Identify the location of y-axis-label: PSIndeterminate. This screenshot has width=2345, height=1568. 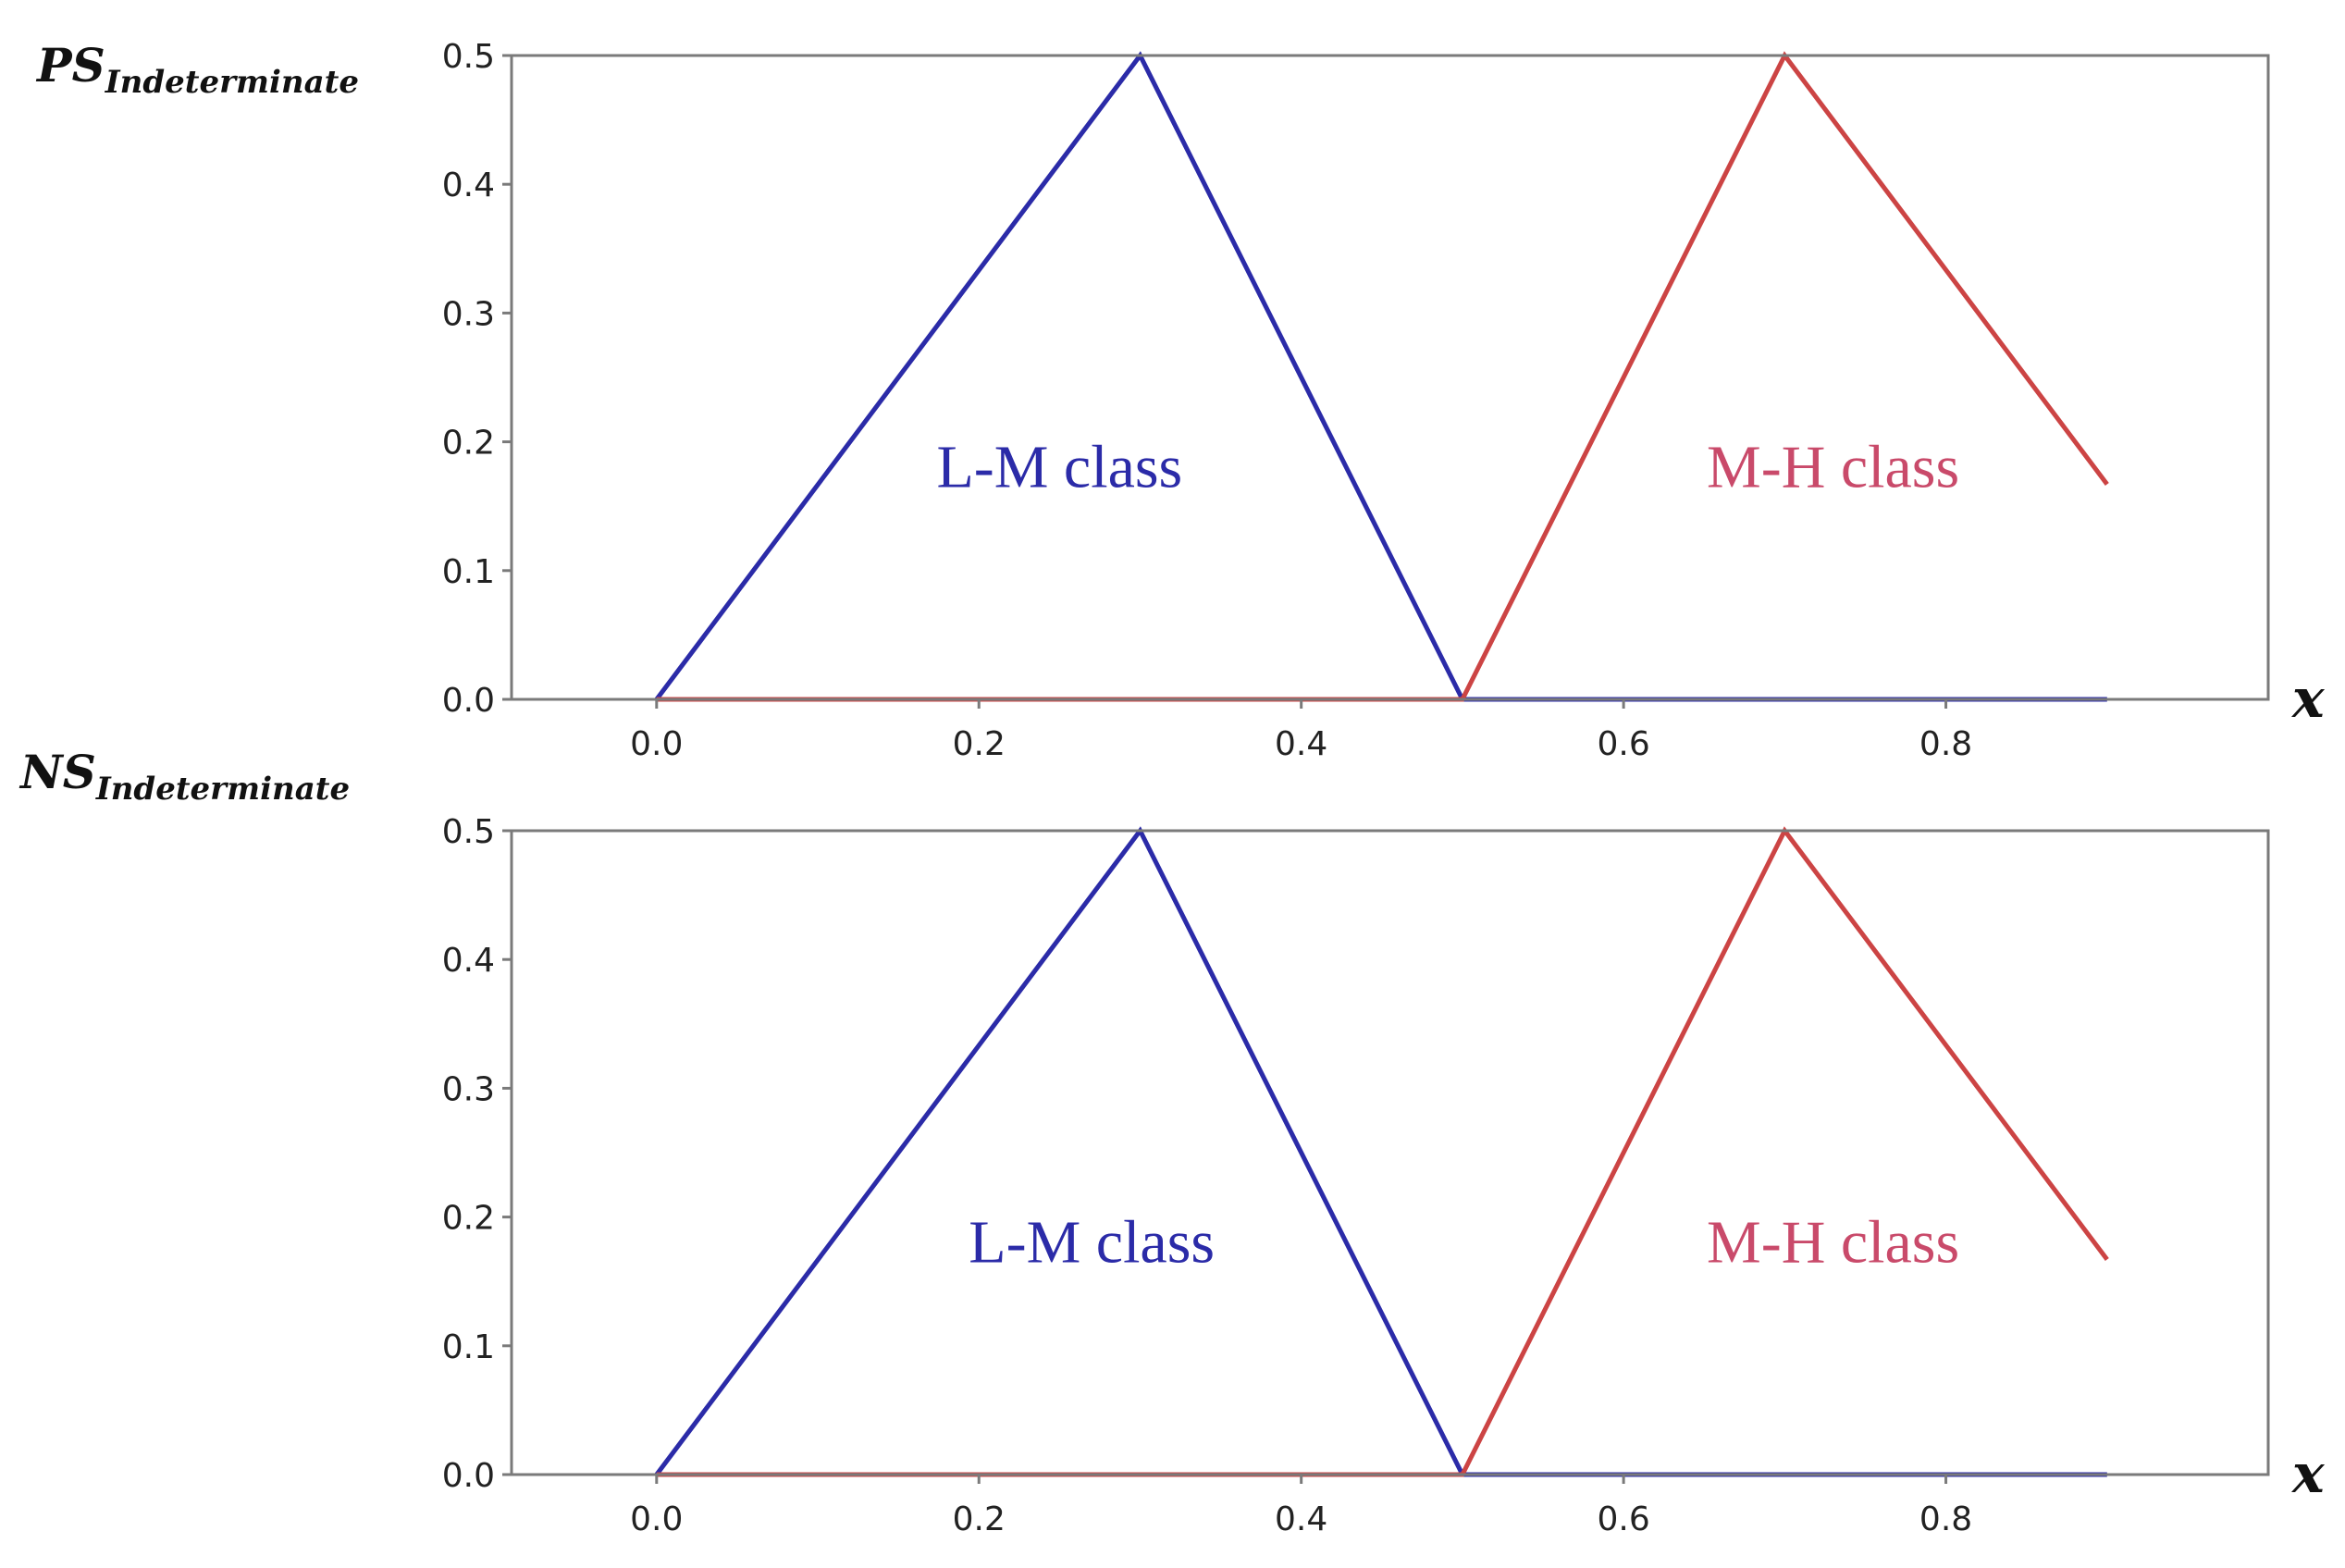
(197, 69).